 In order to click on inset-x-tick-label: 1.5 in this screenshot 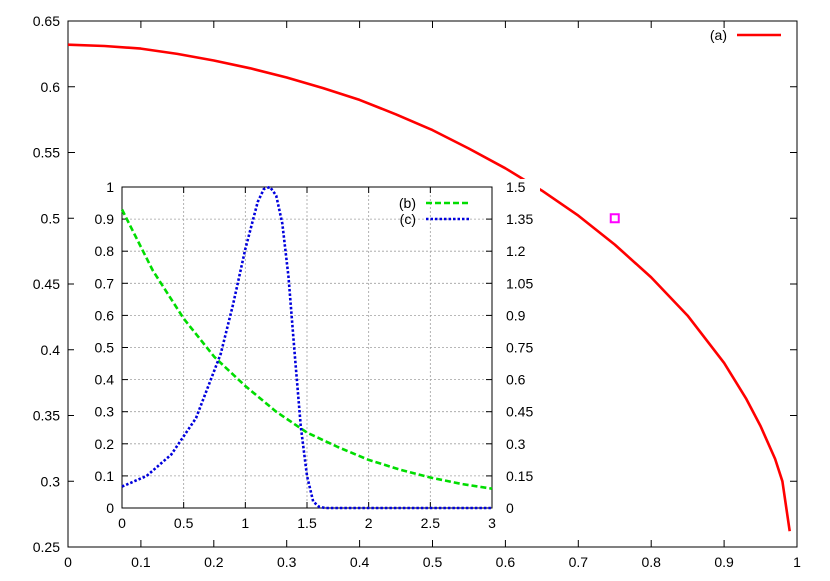, I will do `click(307, 523)`.